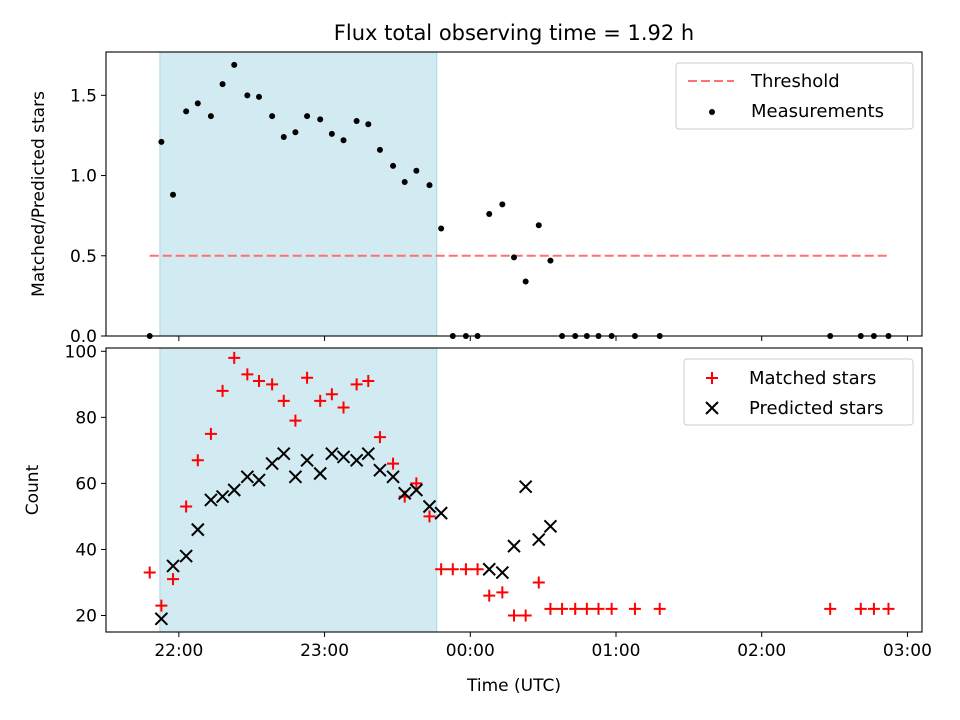  Describe the element at coordinates (513, 686) in the screenshot. I see `x-axis-label: Time (UTC)` at that location.